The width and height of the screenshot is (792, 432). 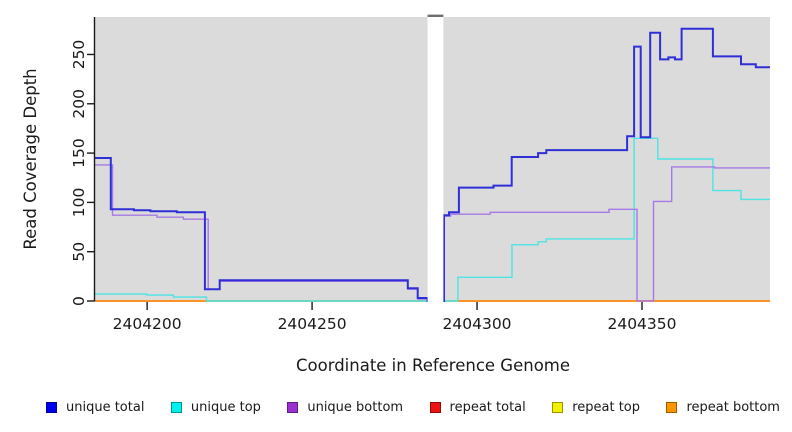 What do you see at coordinates (51, 407) in the screenshot?
I see `legend-swatch-icon-unique-total` at bounding box center [51, 407].